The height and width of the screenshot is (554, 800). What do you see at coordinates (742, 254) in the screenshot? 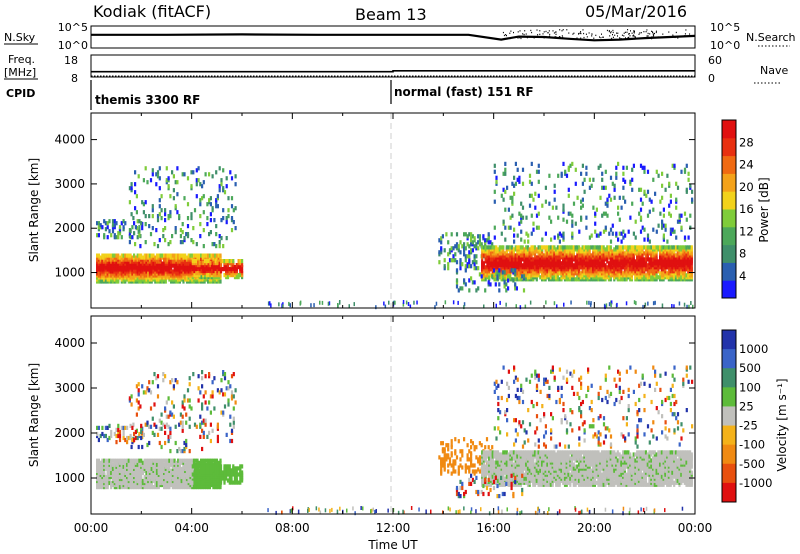
I see `power-colorbar-tick: 8` at bounding box center [742, 254].